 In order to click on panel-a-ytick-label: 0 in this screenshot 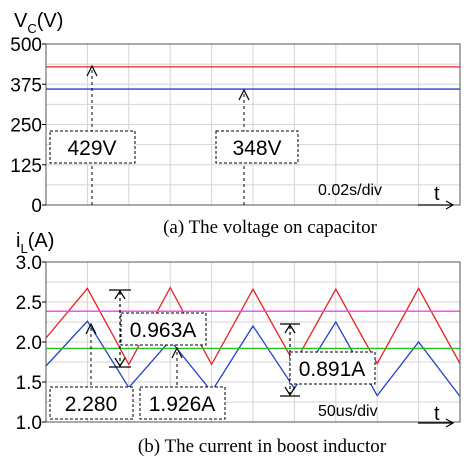, I will do `click(36, 206)`.